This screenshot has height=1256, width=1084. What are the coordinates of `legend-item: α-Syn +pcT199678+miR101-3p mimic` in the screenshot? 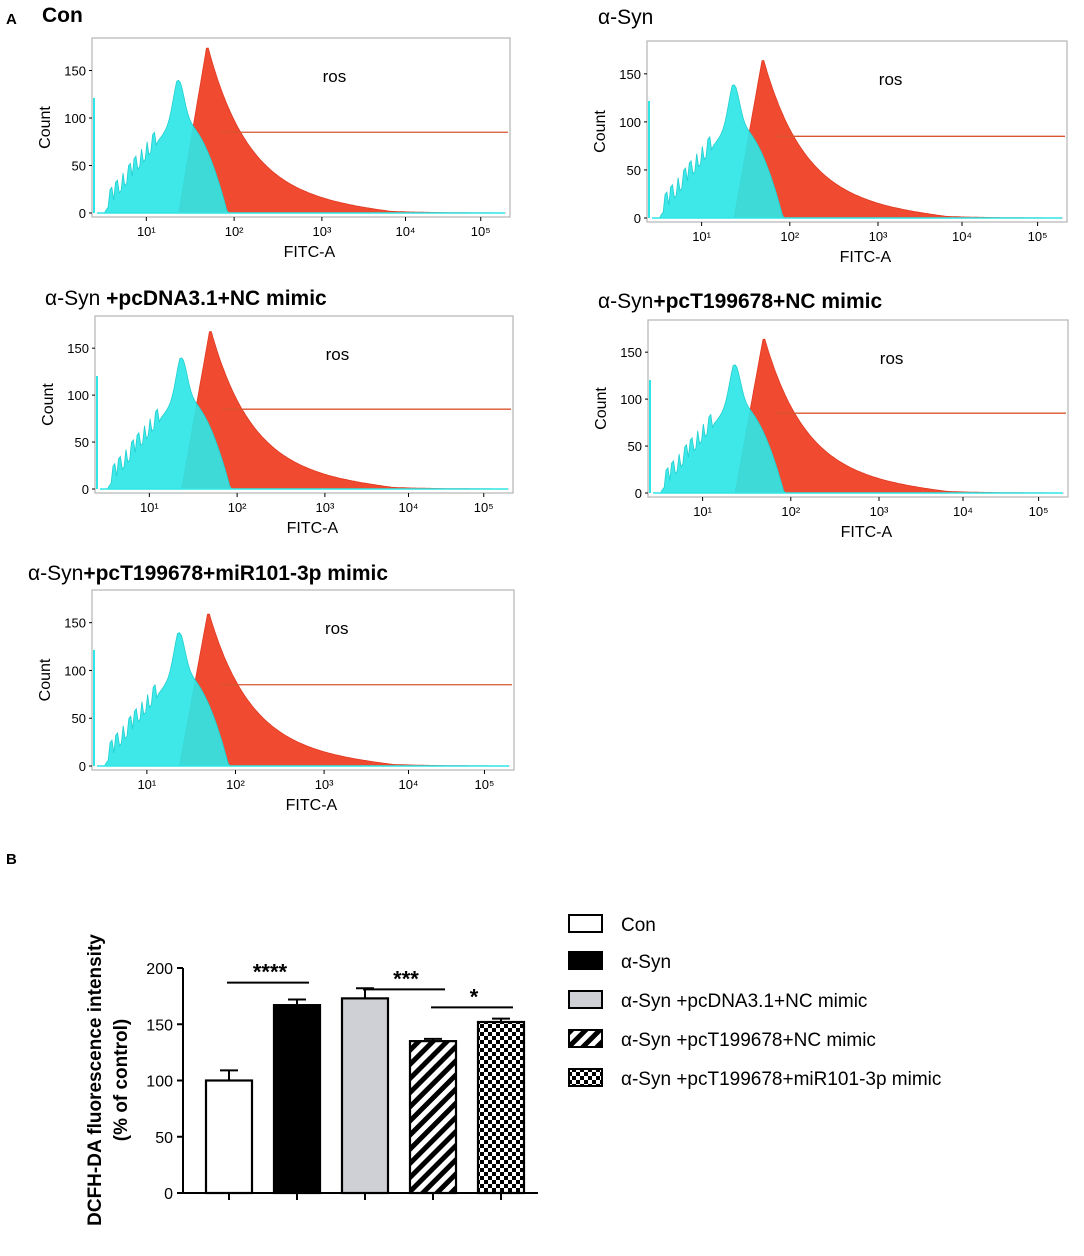 It's located at (754, 1079).